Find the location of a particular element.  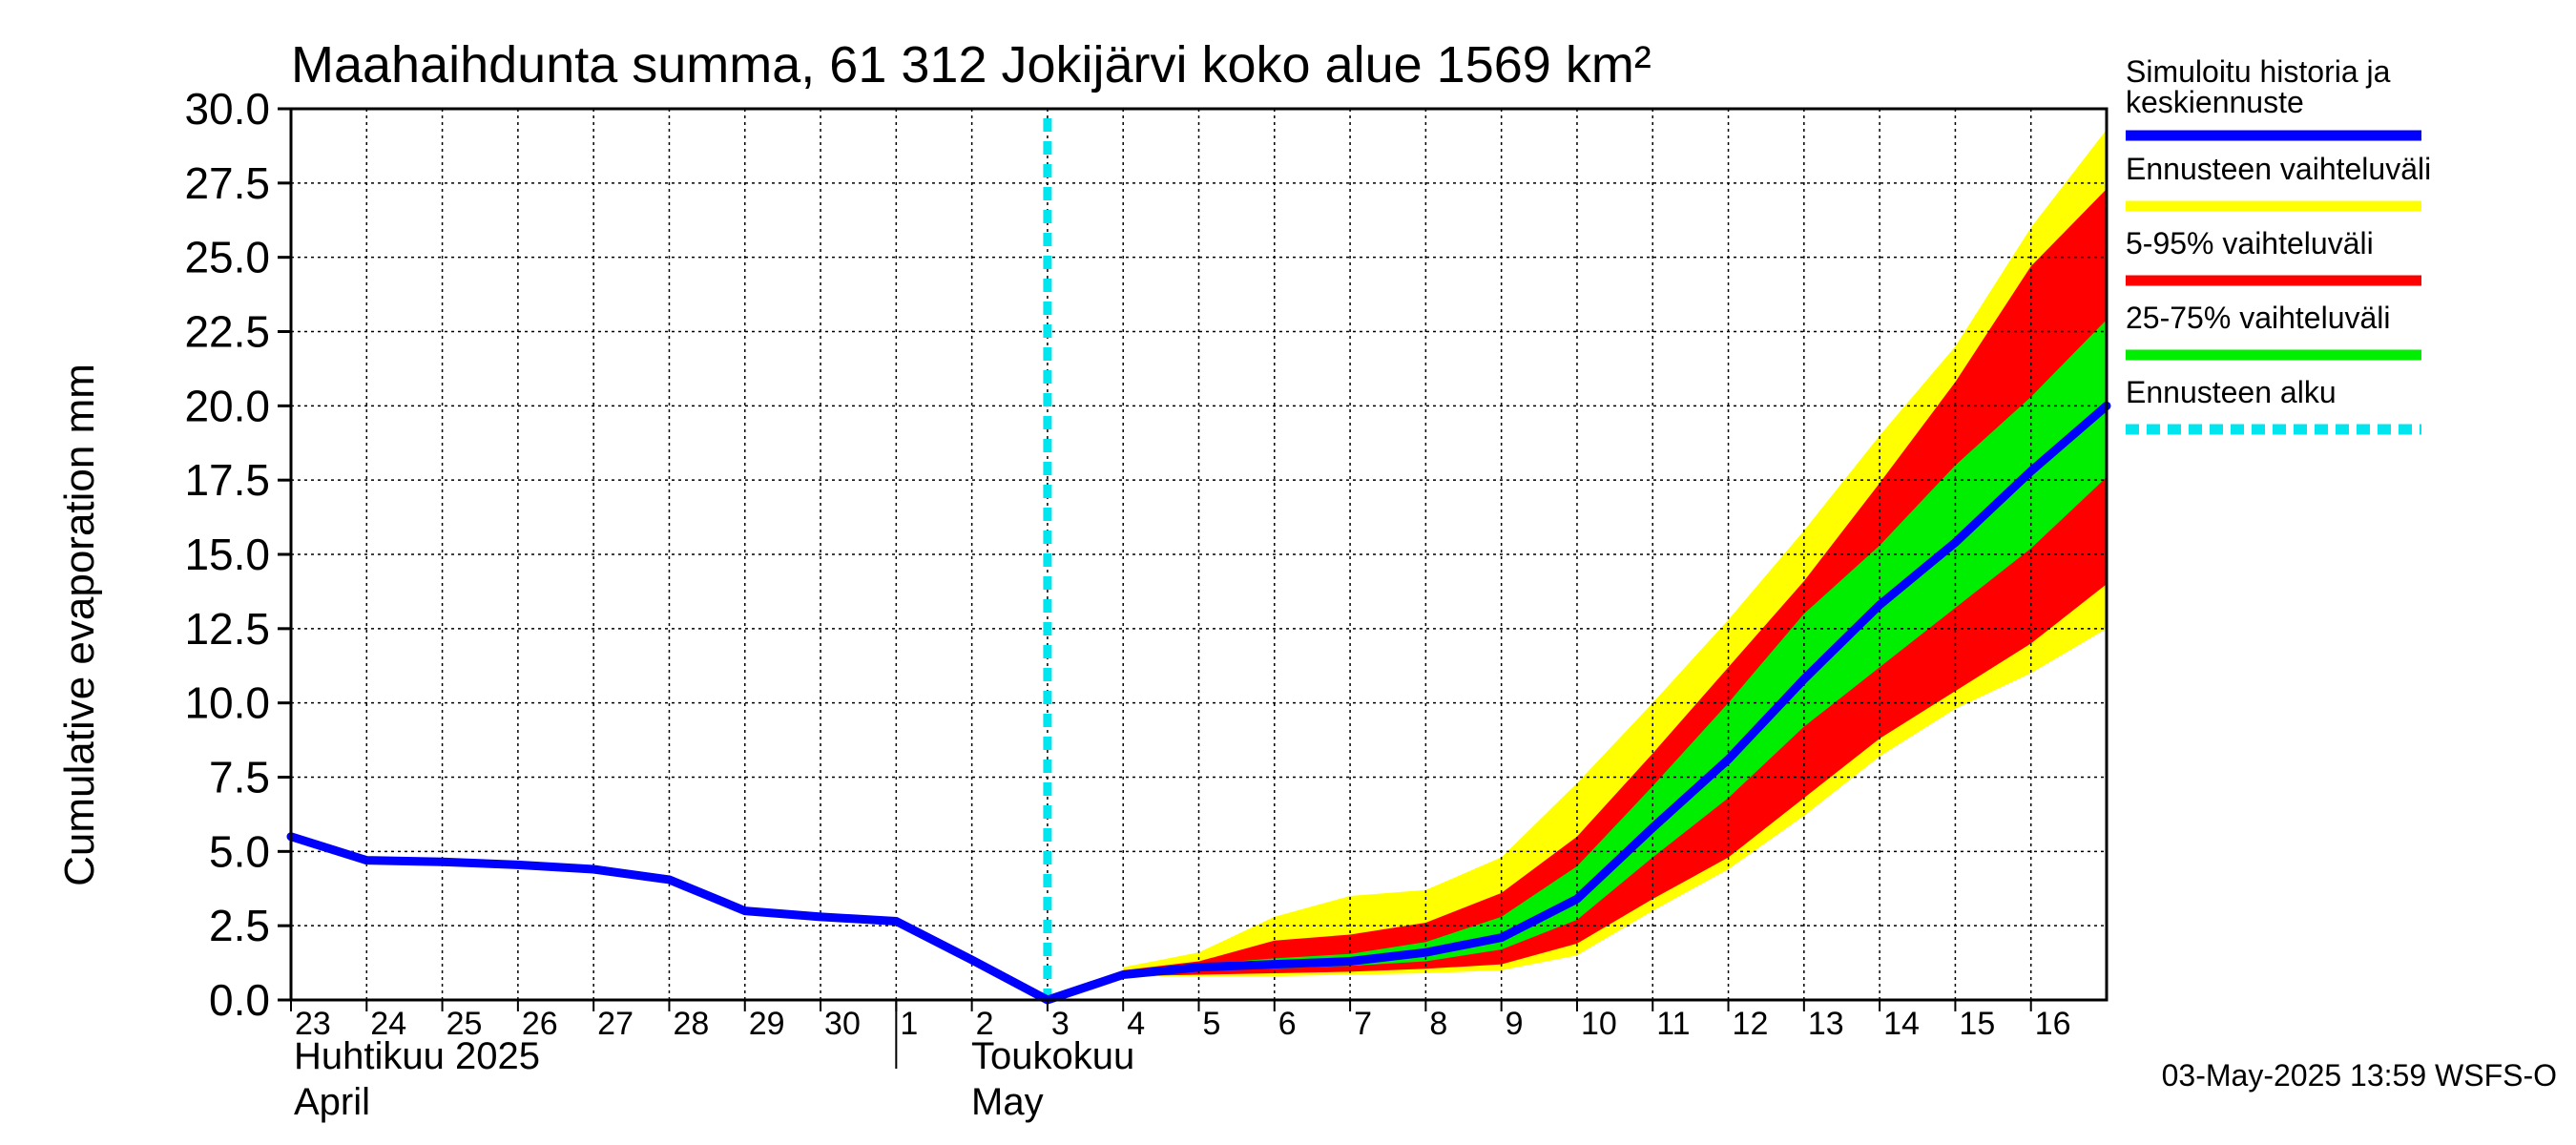

month-label-may-fi: Toukokuu is located at coordinates (1052, 1056).